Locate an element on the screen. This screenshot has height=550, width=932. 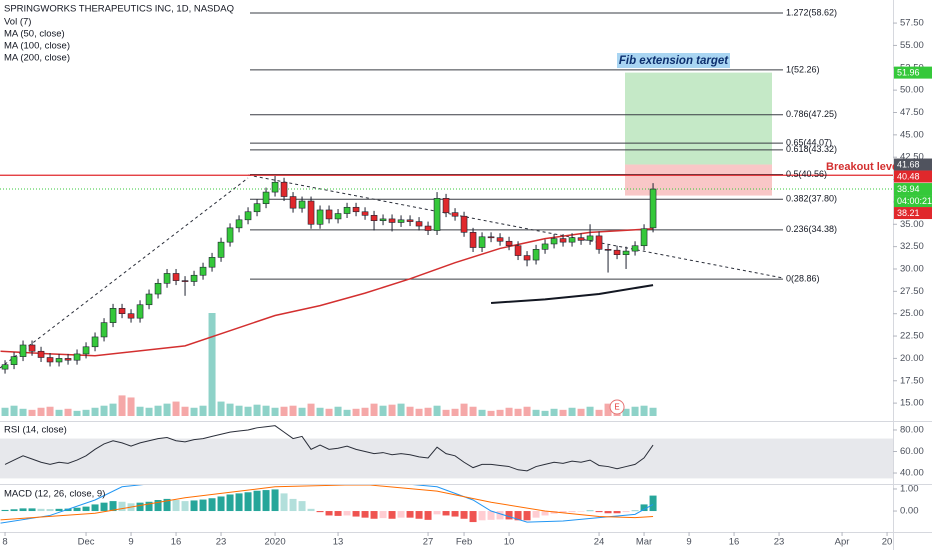
fib-label: 0.382(37.80) is located at coordinates (811, 199).